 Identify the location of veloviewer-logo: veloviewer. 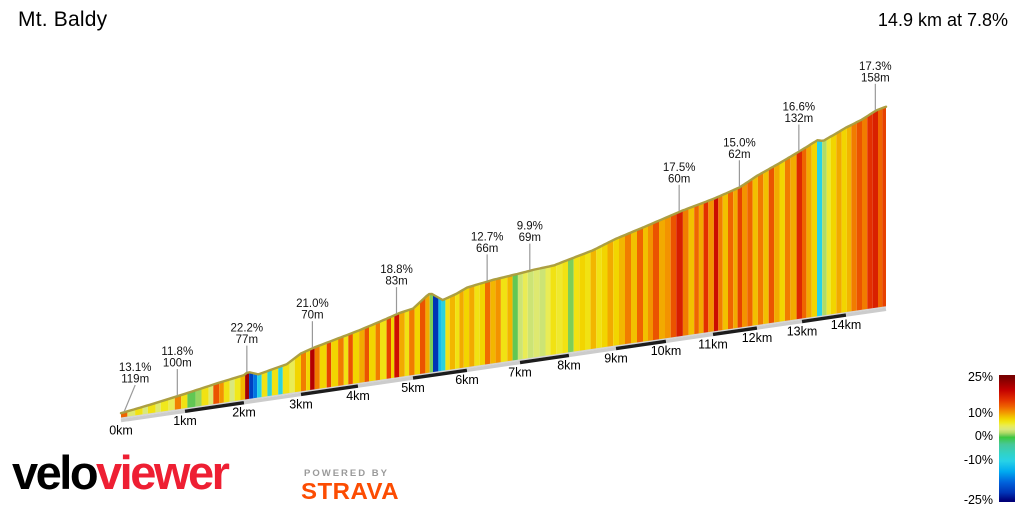
(121, 472).